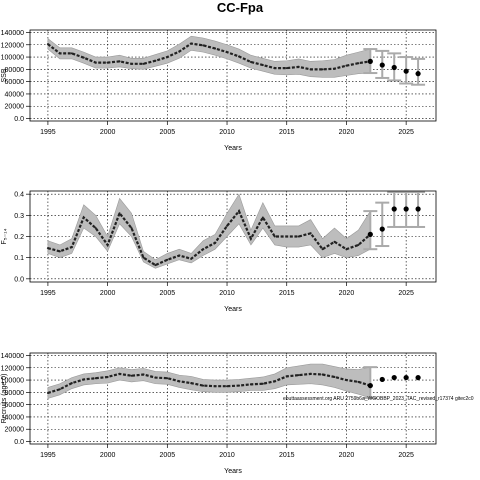  Describe the element at coordinates (12, 381) in the screenshot. I see `y-tick-label: 100000` at that location.